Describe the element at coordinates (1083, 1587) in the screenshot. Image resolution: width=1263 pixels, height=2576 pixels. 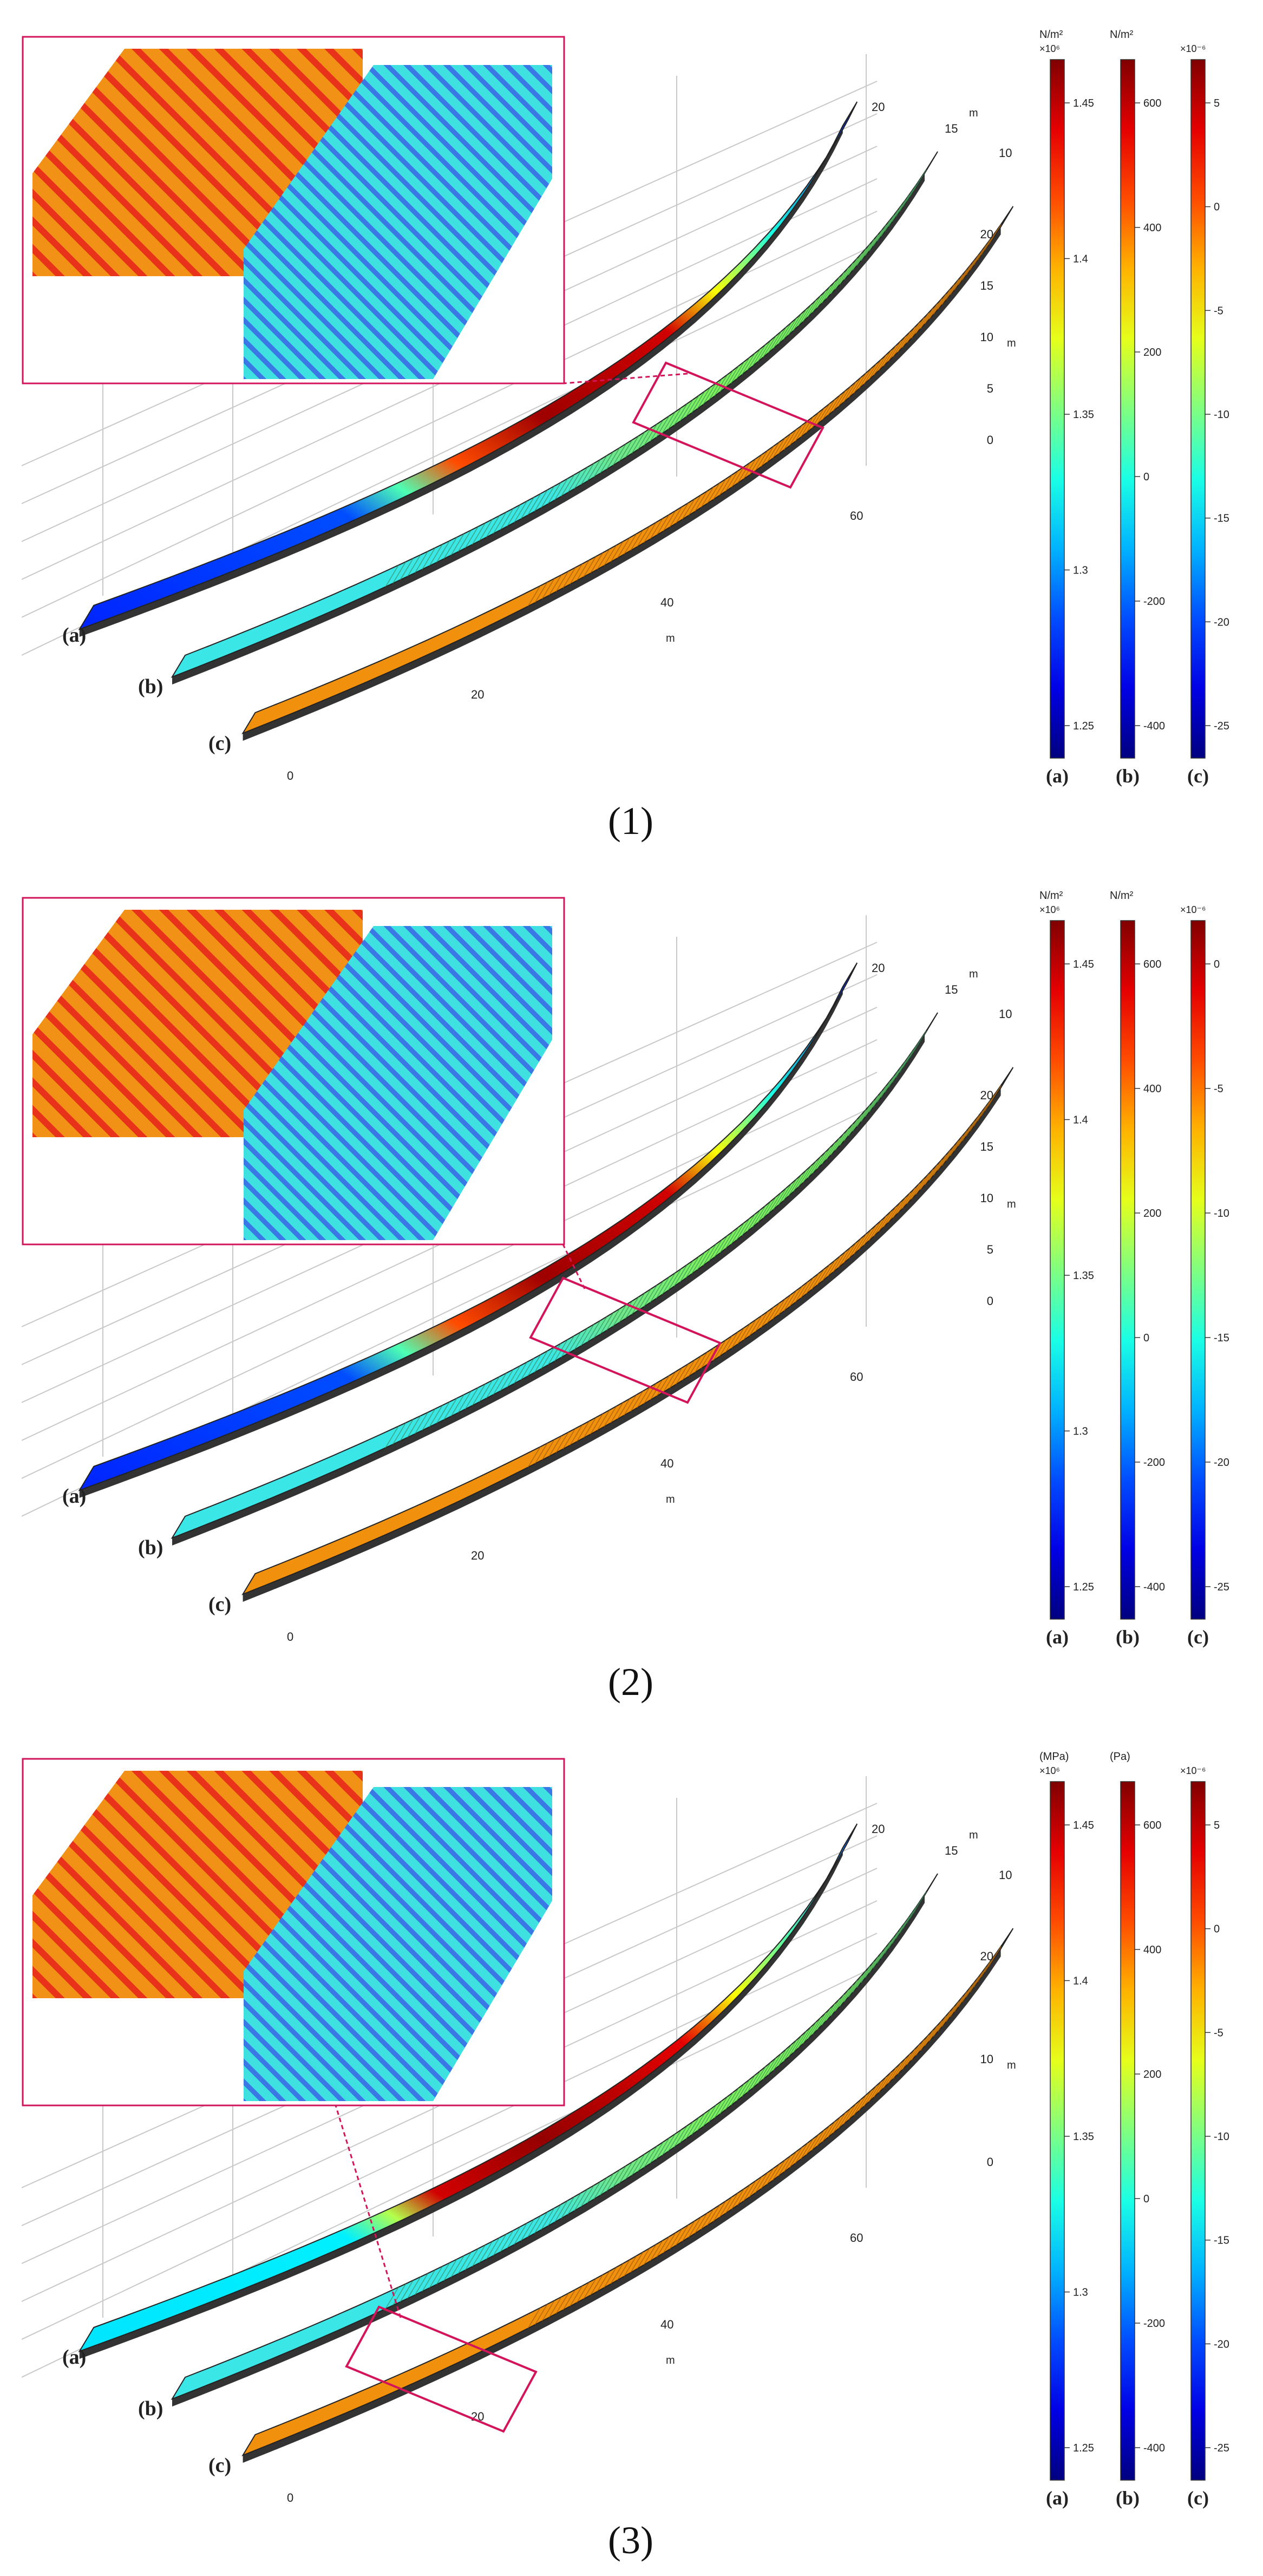
I see `colorbar-tick-label: 1.25` at that location.